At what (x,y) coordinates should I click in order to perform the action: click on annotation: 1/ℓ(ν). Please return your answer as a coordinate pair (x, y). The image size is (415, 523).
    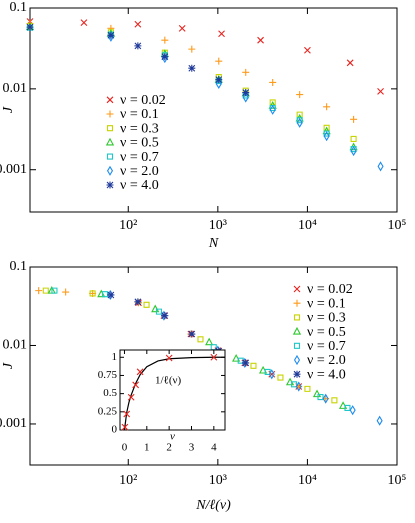
    Looking at the image, I should click on (168, 381).